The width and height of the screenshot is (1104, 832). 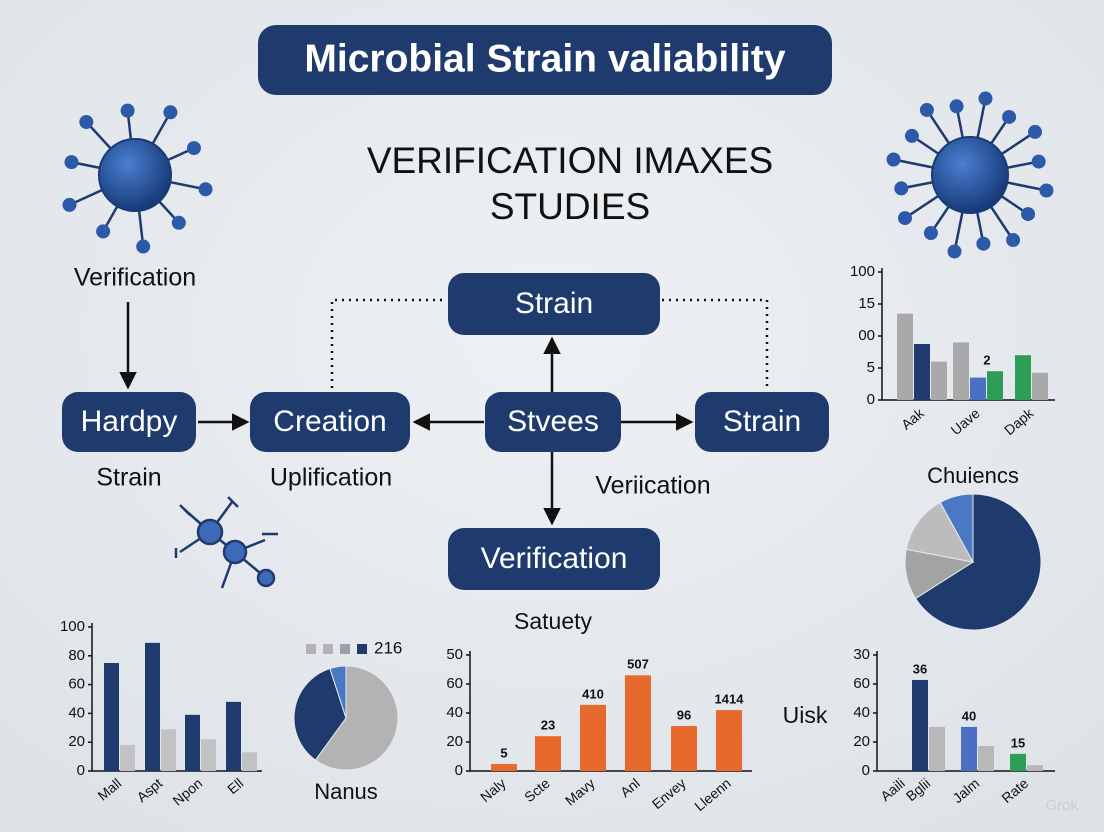 I want to click on y-tick-label: 00, so click(x=866, y=335).